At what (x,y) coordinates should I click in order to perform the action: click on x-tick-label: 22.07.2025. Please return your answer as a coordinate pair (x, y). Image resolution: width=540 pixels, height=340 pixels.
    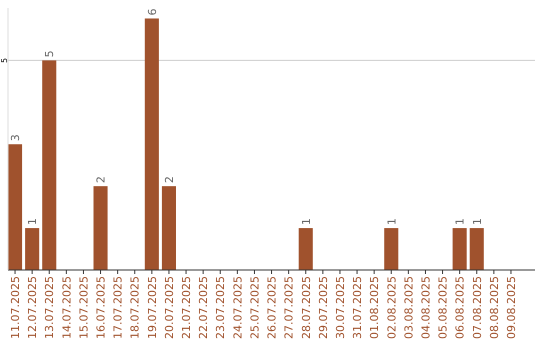
    Looking at the image, I should click on (203, 307).